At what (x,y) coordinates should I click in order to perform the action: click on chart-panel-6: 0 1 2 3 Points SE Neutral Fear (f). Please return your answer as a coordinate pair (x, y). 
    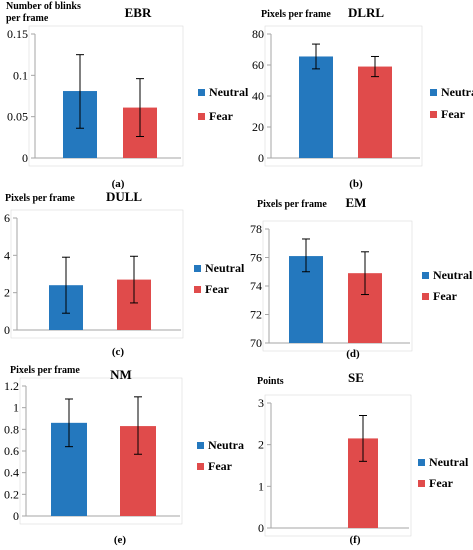
    Looking at the image, I should click on (363, 458).